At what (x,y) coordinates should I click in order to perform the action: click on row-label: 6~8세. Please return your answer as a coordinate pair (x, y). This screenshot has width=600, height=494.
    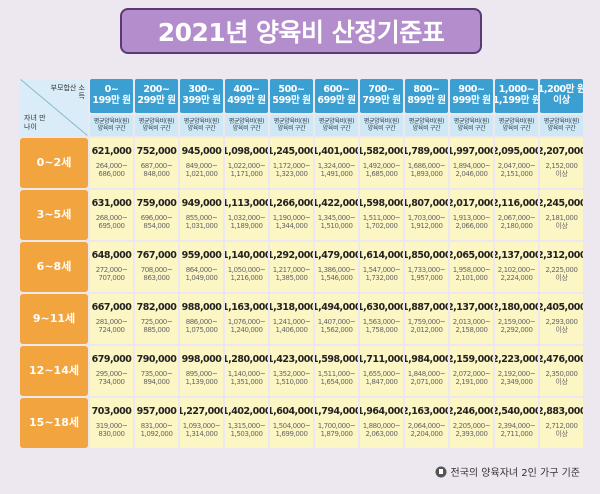
    Looking at the image, I should click on (54, 267).